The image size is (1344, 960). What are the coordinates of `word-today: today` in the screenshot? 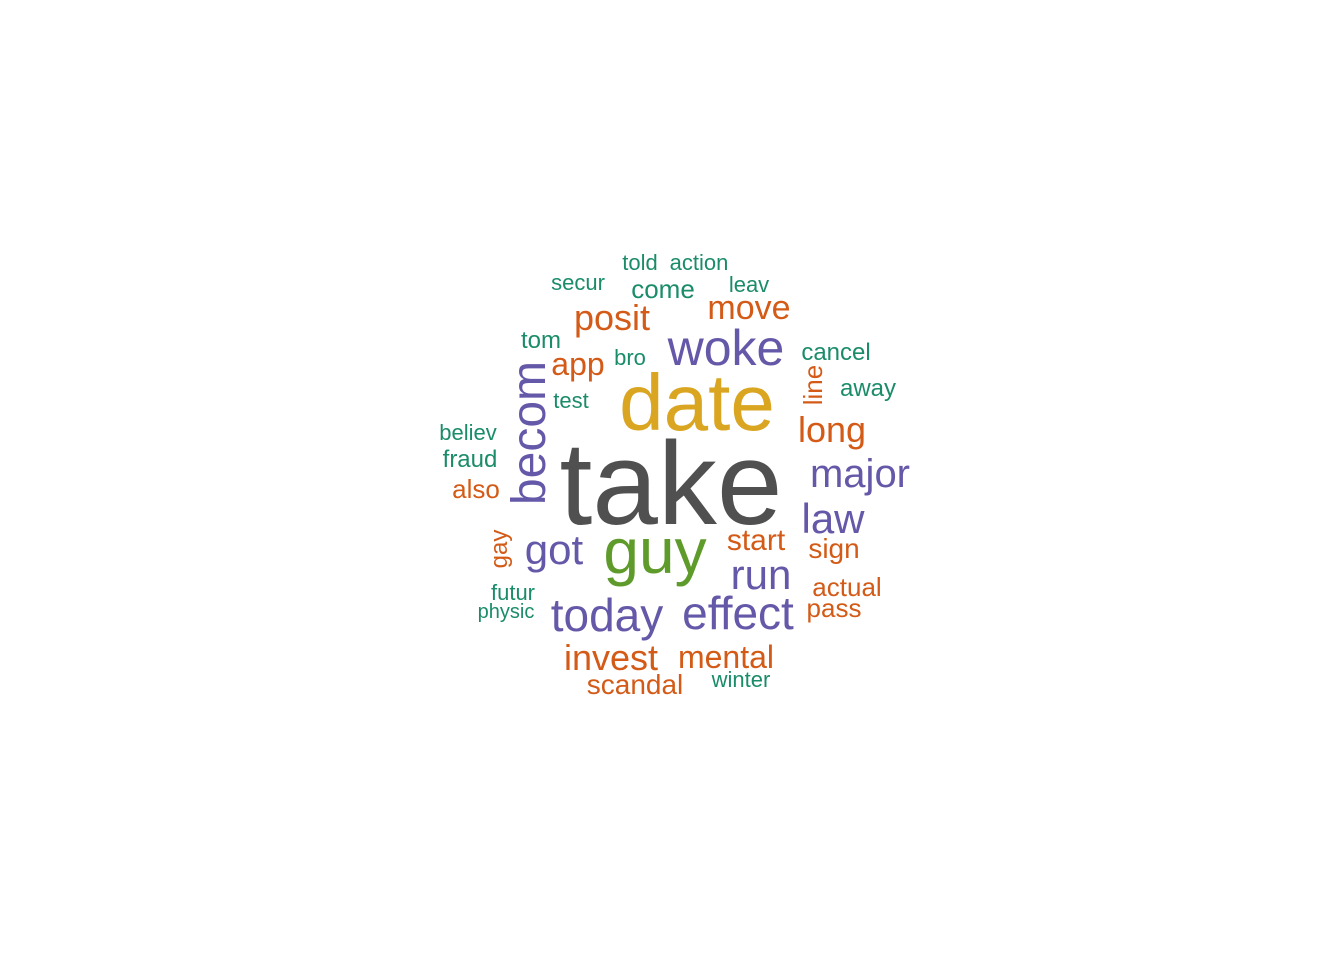 It's located at (607, 615).